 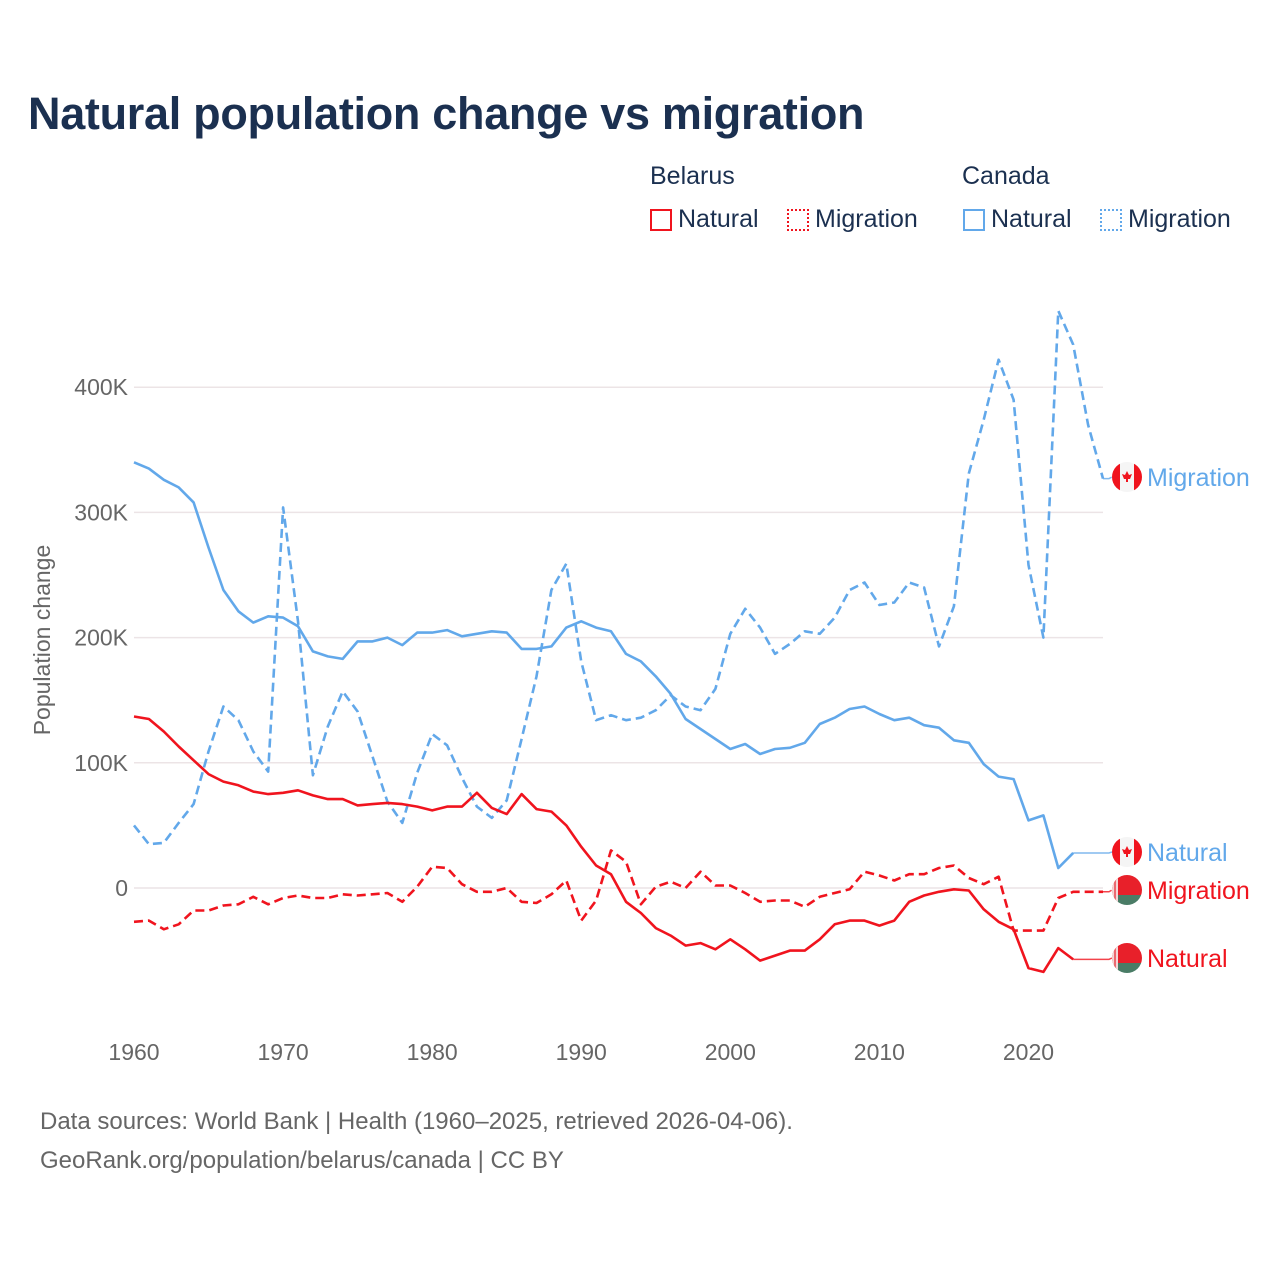 I want to click on legend-group-belarus: Belarus, so click(x=692, y=176).